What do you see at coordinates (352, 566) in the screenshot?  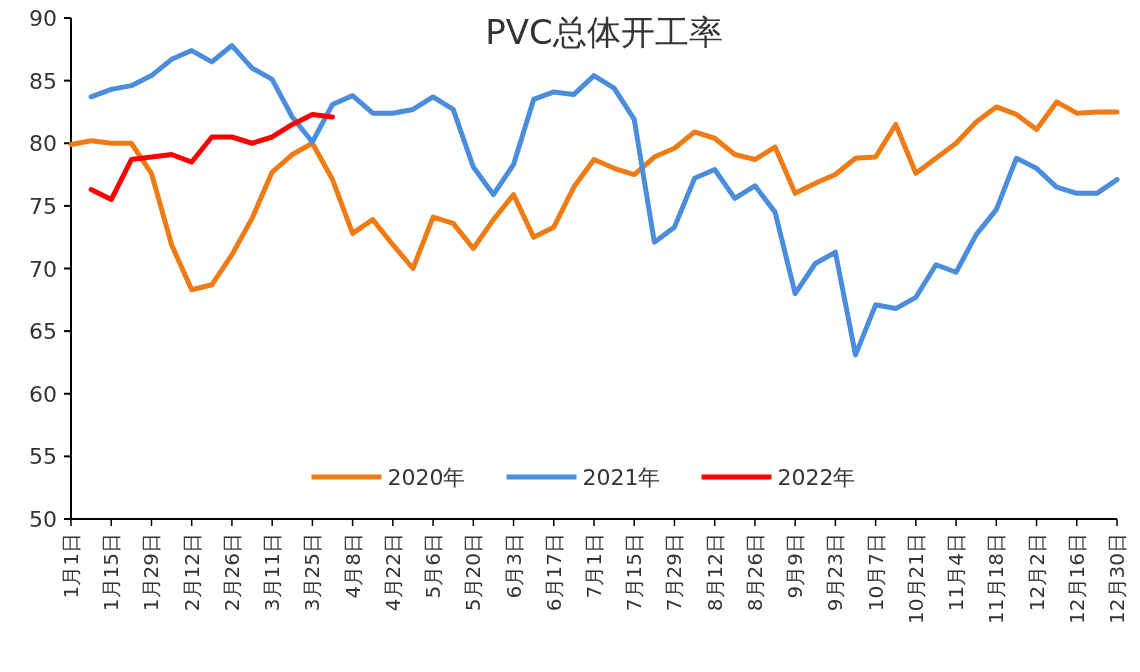 I see `x-tick-label: 4月8日` at bounding box center [352, 566].